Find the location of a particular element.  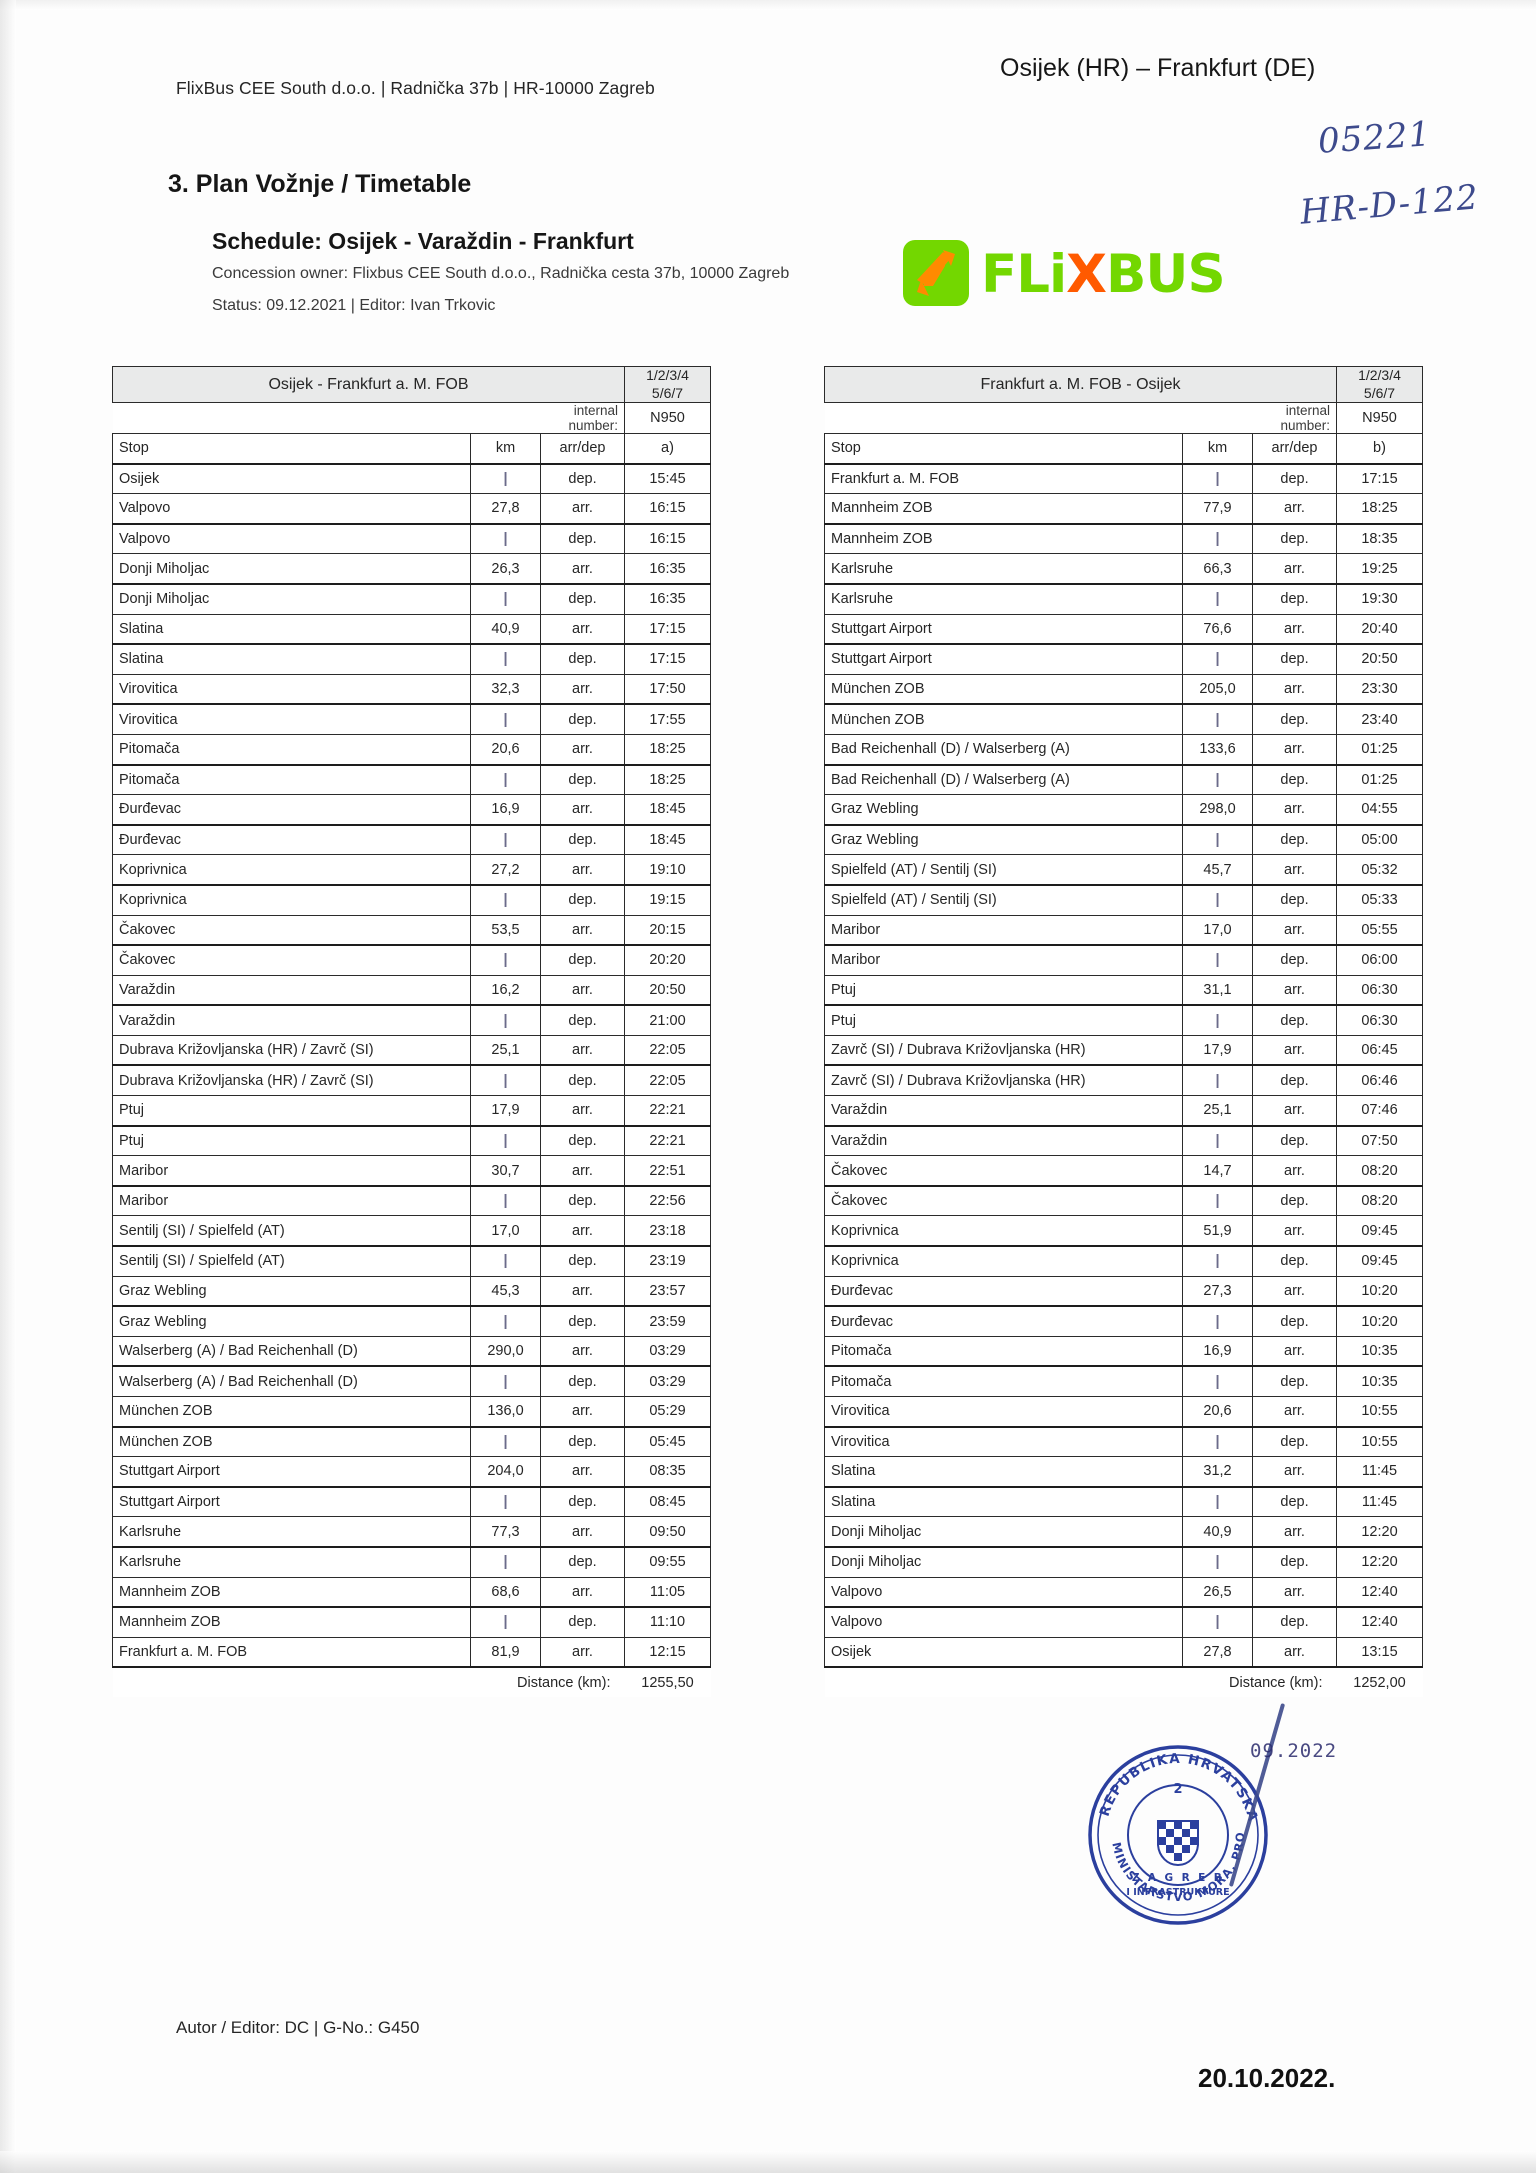

stop-name: Maribor is located at coordinates (1003, 930).